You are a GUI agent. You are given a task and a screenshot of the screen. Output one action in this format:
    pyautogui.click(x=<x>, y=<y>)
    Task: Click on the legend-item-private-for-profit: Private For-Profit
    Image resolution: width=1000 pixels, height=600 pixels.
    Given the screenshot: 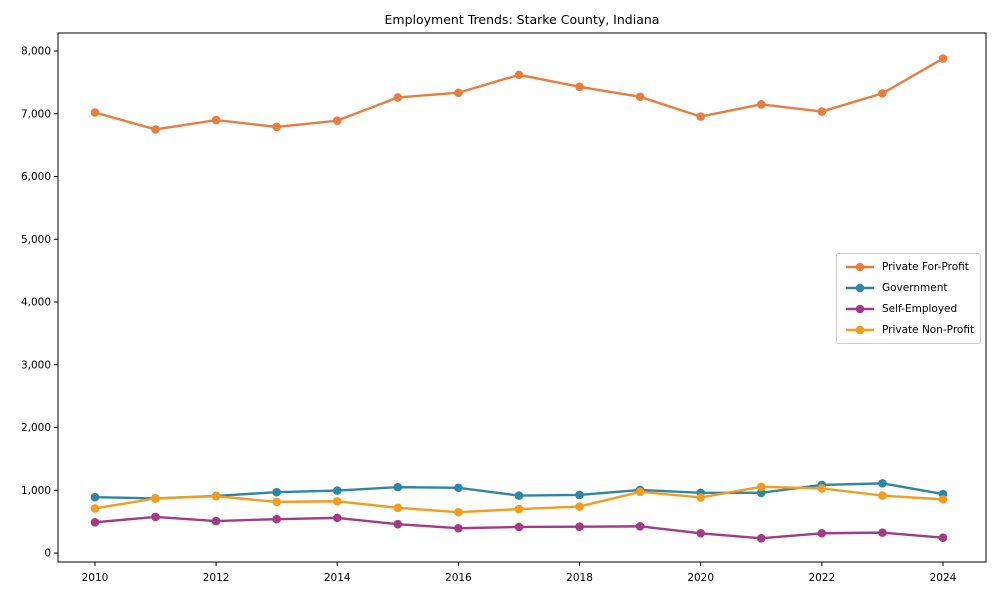 What is the action you would take?
    pyautogui.click(x=912, y=267)
    